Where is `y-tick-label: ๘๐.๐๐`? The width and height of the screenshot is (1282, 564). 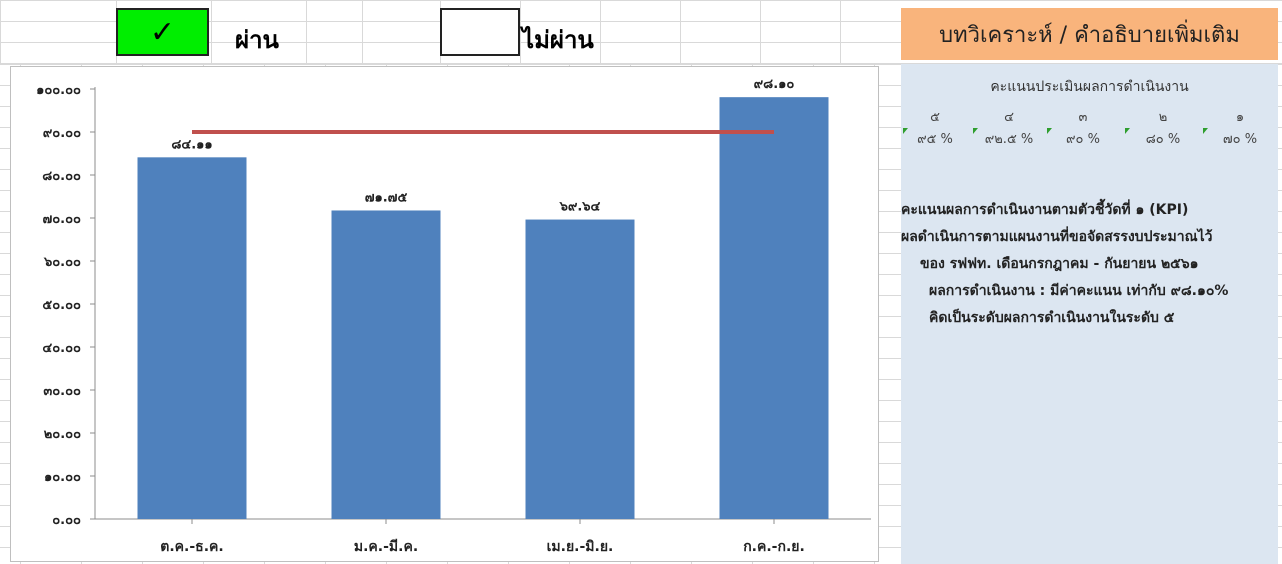 y-tick-label: ๘๐.๐๐ is located at coordinates (61, 176).